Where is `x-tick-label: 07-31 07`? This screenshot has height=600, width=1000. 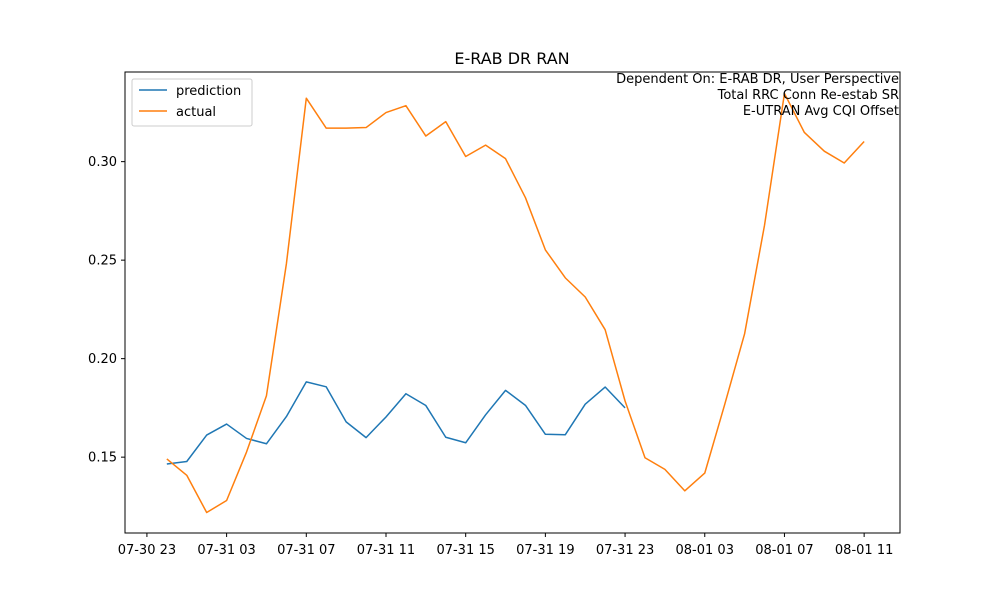 x-tick-label: 07-31 07 is located at coordinates (306, 550).